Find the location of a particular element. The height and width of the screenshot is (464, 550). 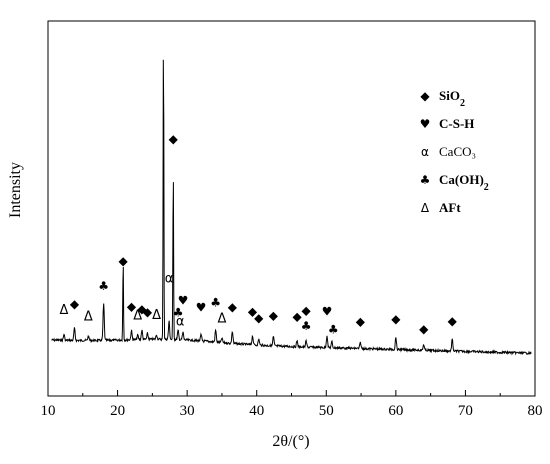

x-axis-title: 2θ/(°) is located at coordinates (290, 441).